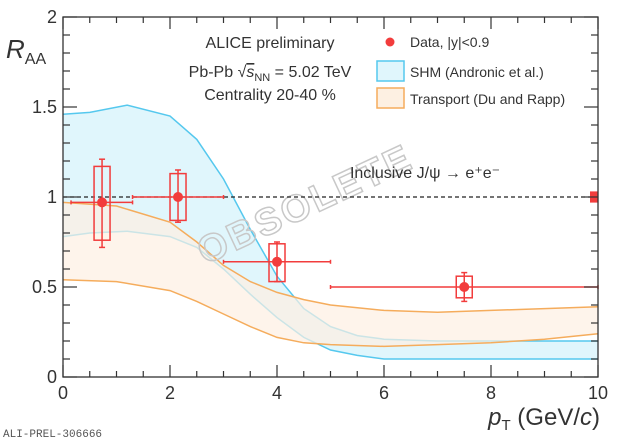 This screenshot has width=620, height=447. Describe the element at coordinates (390, 71) in the screenshot. I see `legend-shm-swatch` at that location.